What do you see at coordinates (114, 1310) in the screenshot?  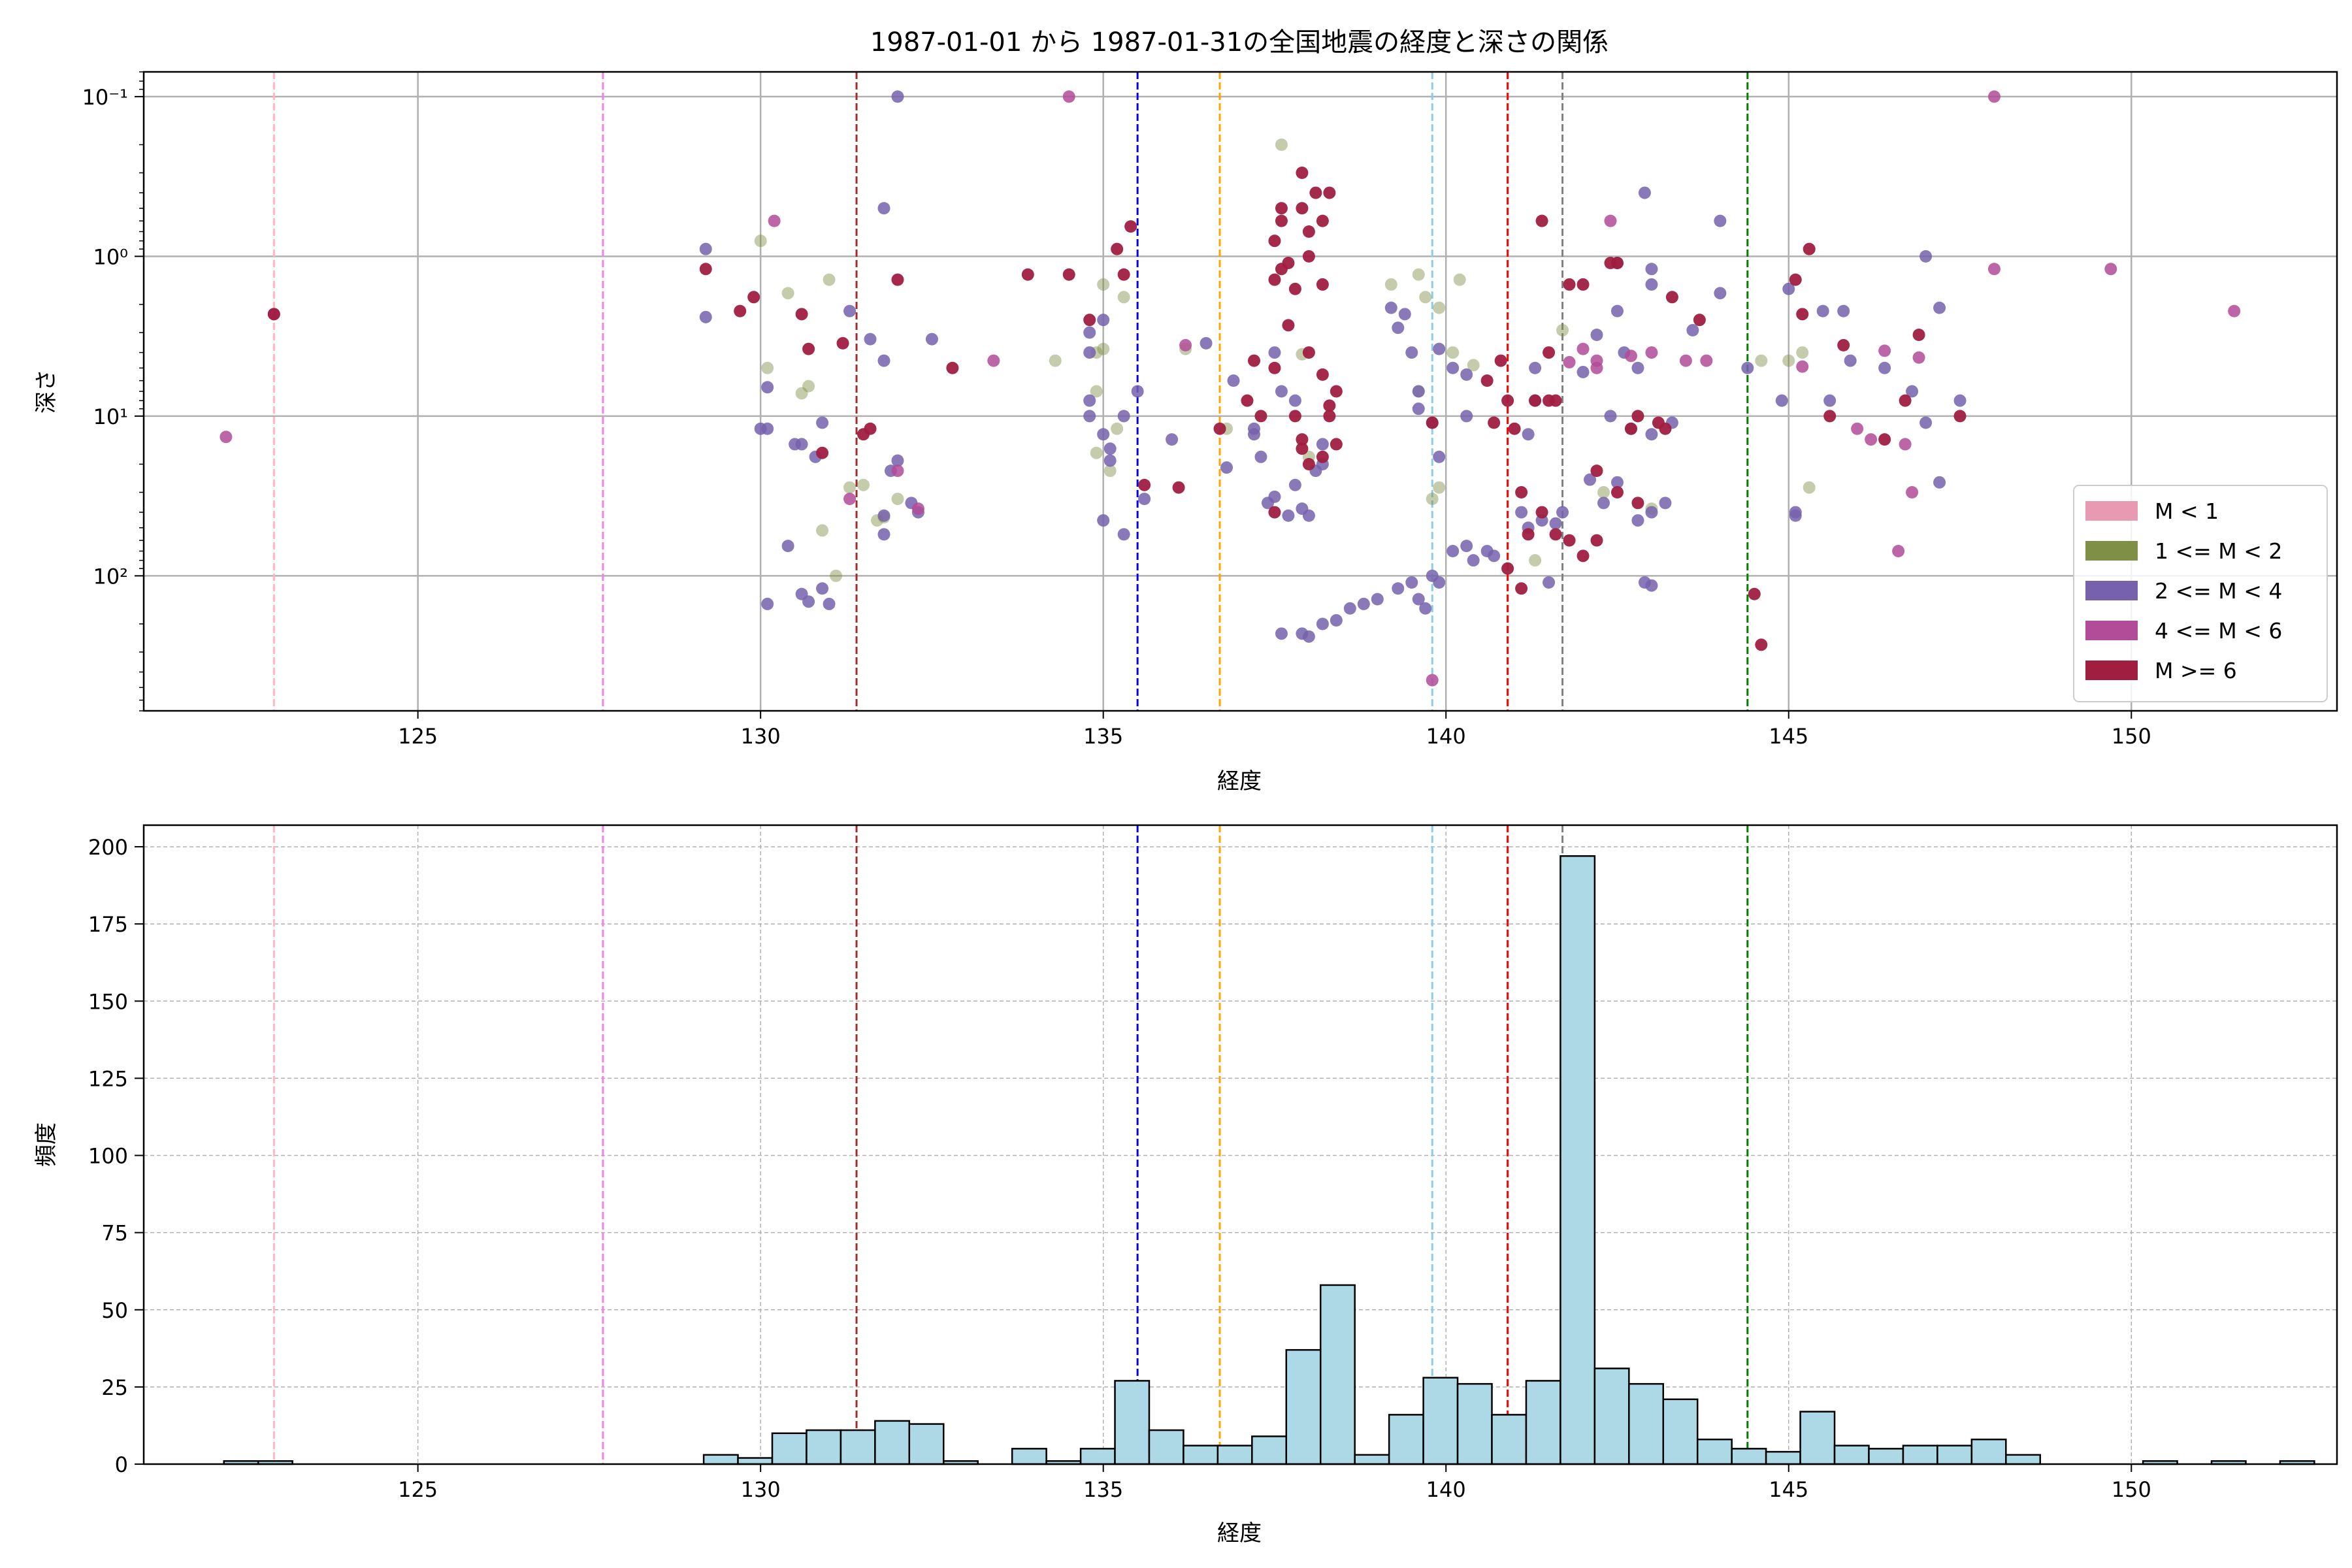 I see `histogram-ytick-label: 50` at bounding box center [114, 1310].